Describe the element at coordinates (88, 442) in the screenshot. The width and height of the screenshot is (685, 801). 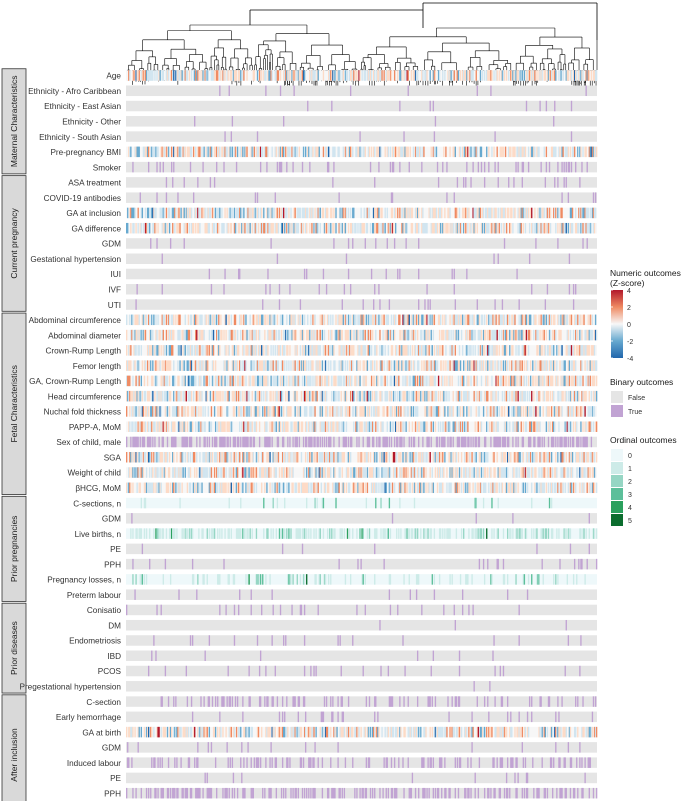
I see `row-label: Sex of child, male` at that location.